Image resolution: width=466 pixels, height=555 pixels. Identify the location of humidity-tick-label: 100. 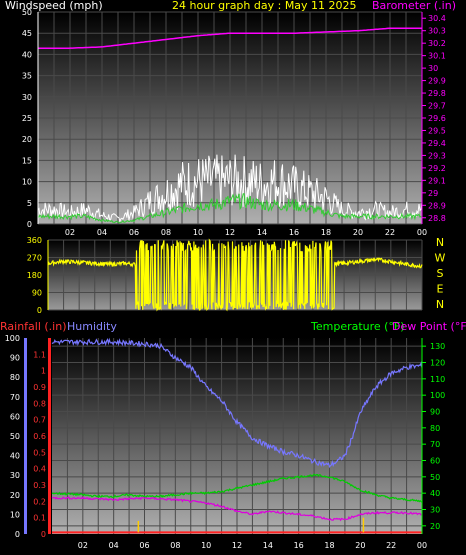
(12, 338).